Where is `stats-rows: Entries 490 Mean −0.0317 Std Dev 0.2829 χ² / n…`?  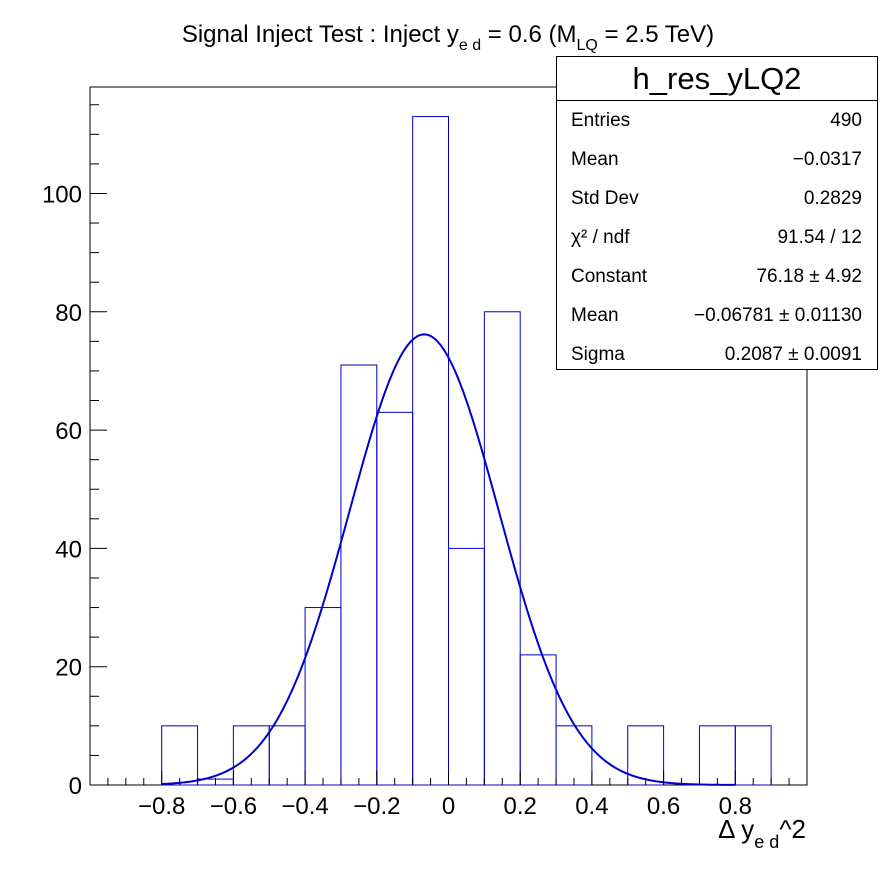 stats-rows: Entries 490 Mean −0.0317 Std Dev 0.2829 χ² / n… is located at coordinates (717, 237).